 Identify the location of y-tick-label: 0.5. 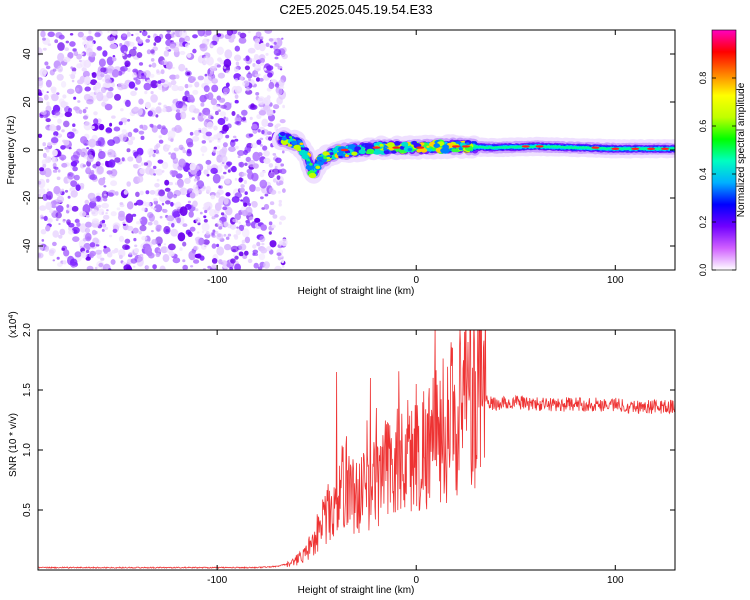
(27, 510).